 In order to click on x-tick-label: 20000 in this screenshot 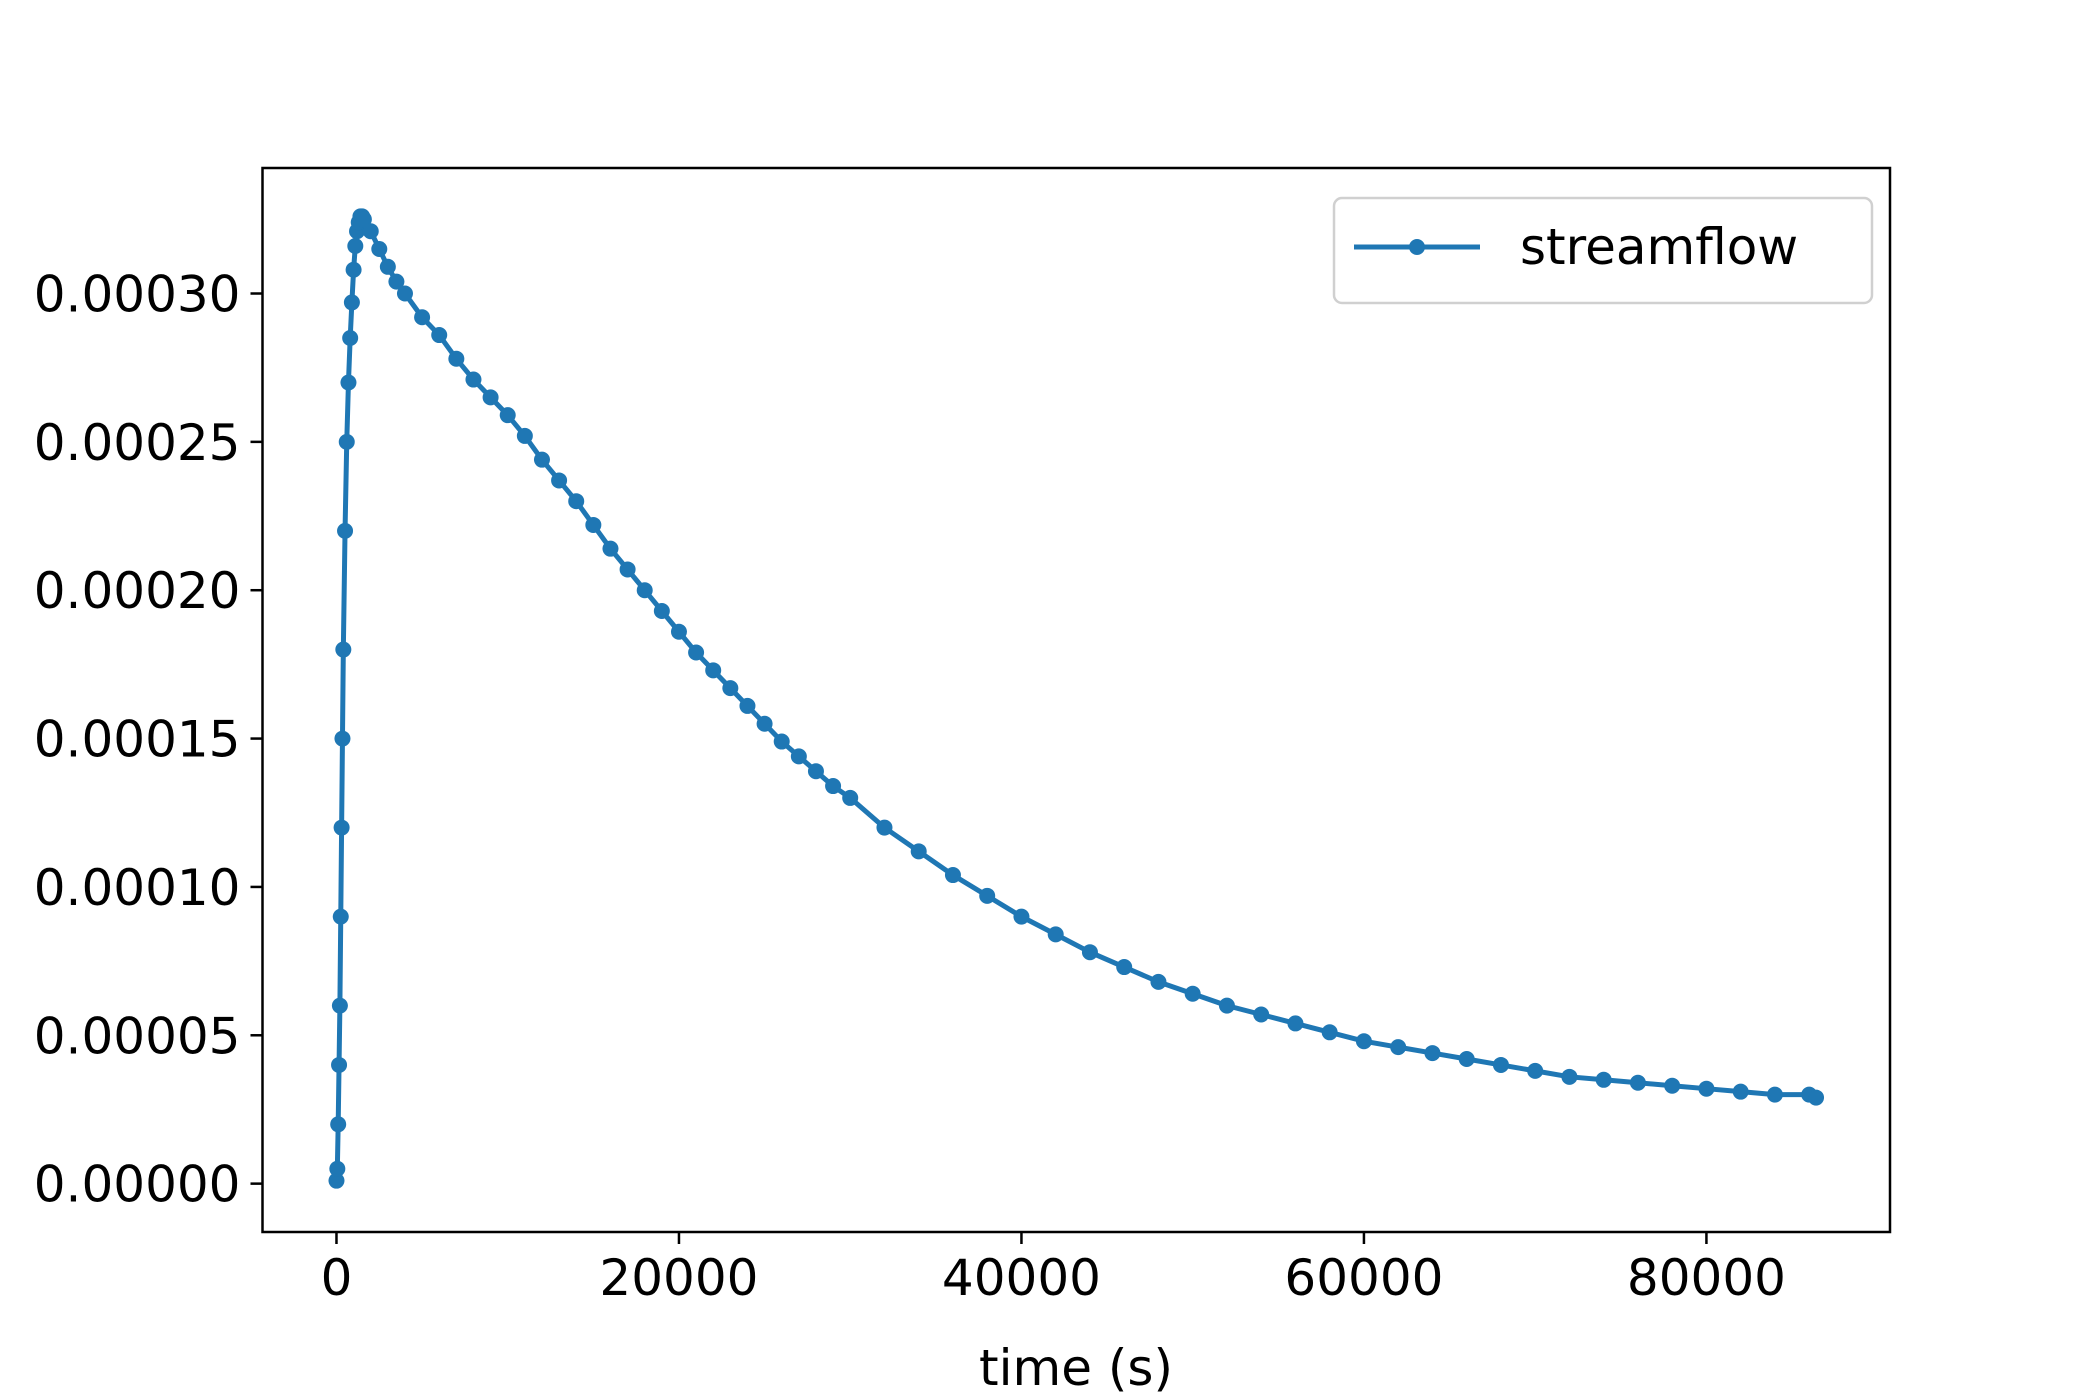, I will do `click(678, 1278)`.